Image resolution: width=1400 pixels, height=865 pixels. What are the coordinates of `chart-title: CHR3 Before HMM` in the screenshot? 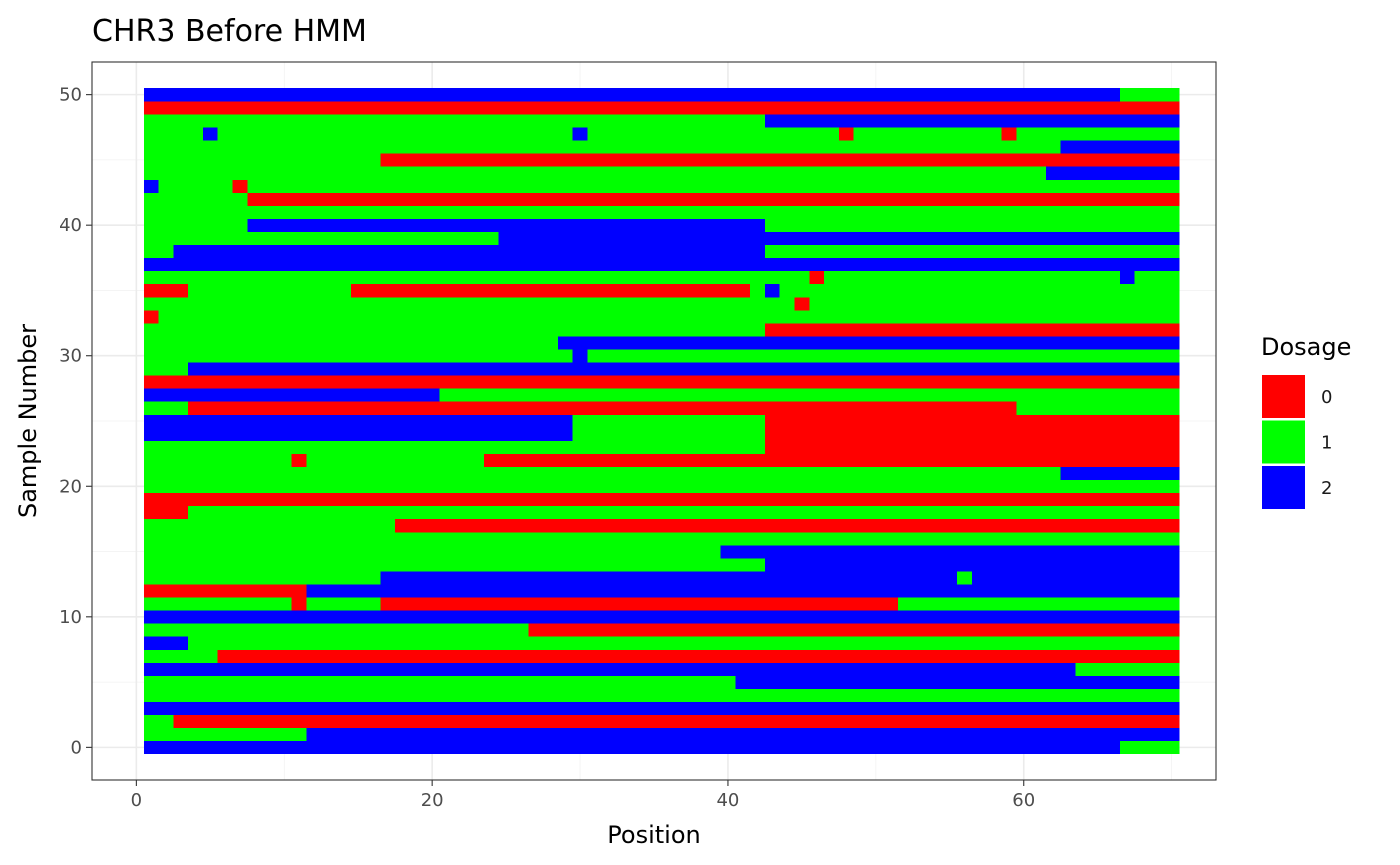 It's located at (229, 31).